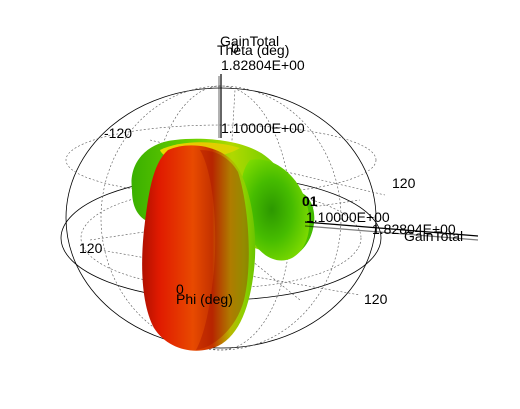 The height and width of the screenshot is (409, 520). What do you see at coordinates (263, 128) in the screenshot?
I see `z-ring-value-label: 1.10000E+00` at bounding box center [263, 128].